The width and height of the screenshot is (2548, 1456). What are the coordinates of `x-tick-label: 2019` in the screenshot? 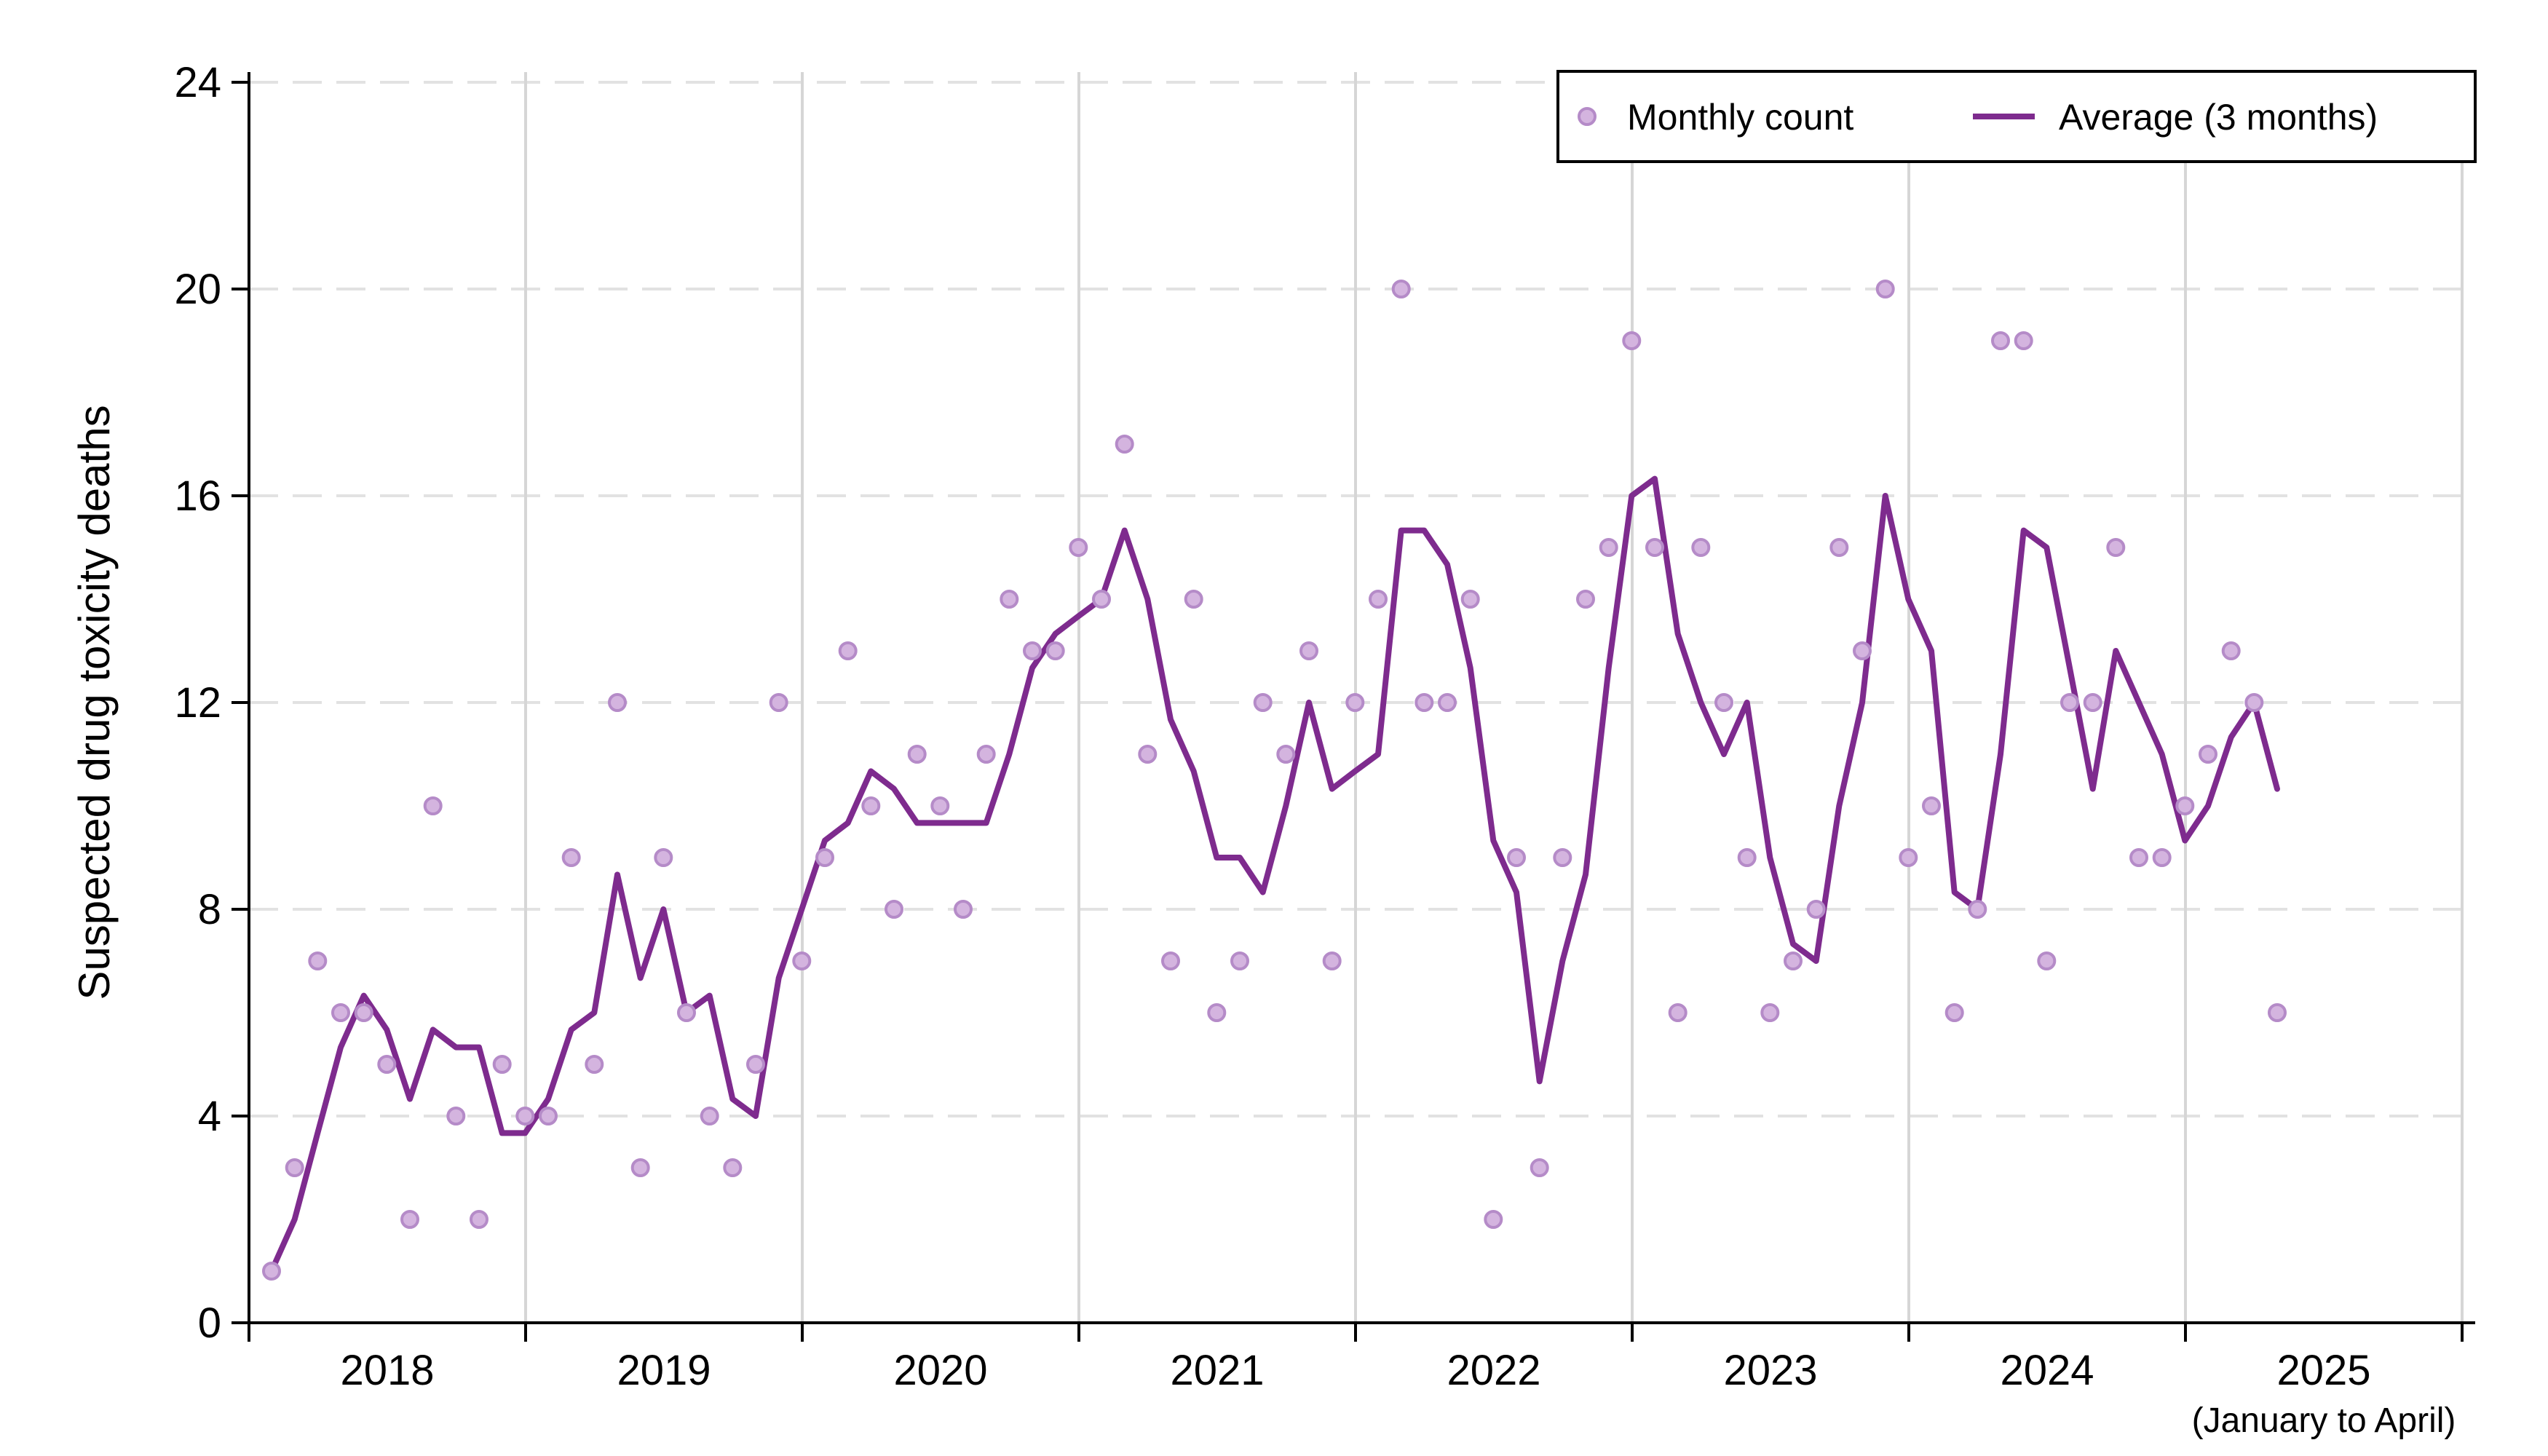 It's located at (664, 1370).